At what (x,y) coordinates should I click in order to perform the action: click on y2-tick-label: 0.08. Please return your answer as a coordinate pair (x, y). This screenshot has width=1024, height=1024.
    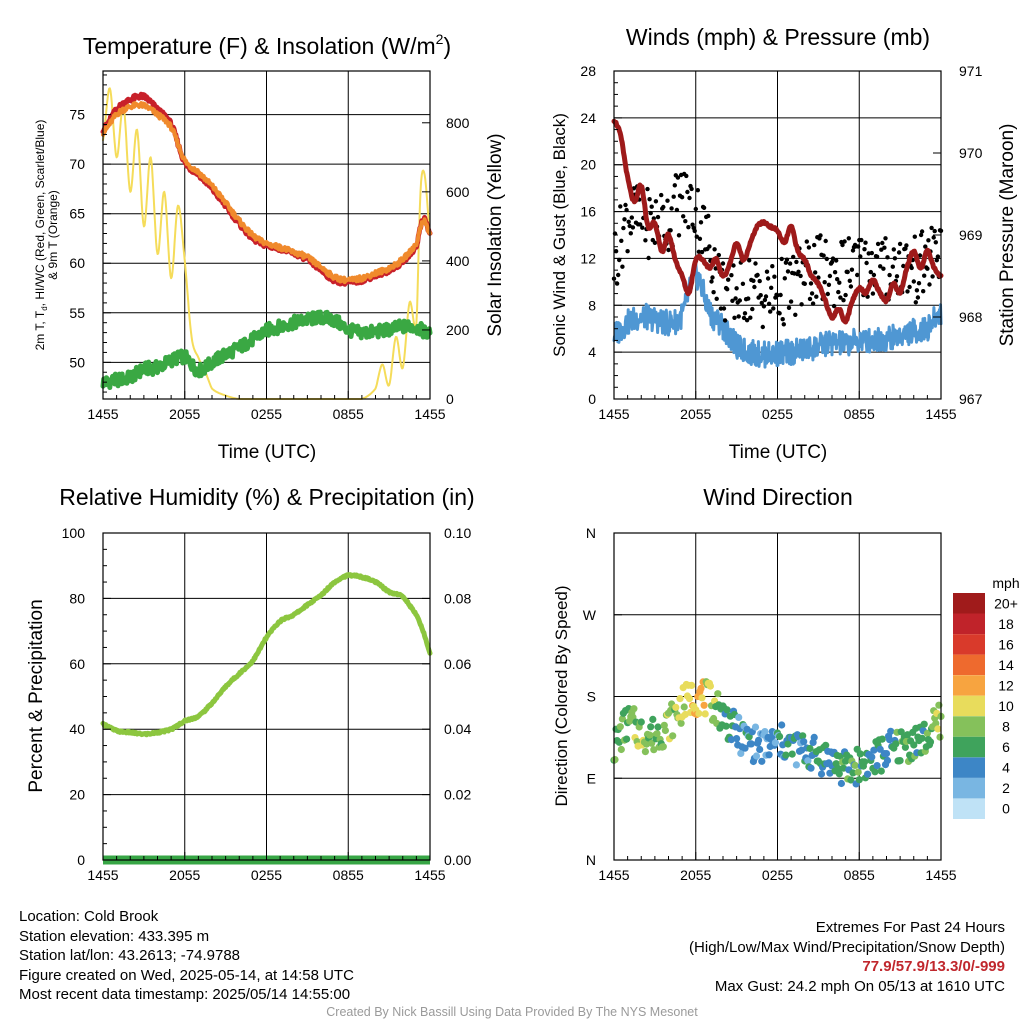
    Looking at the image, I should click on (457, 598).